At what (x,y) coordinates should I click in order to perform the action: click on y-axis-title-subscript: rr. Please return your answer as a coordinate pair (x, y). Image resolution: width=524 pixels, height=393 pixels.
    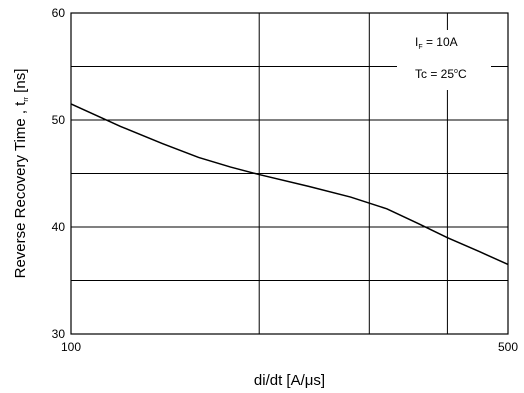
    Looking at the image, I should click on (26, 98).